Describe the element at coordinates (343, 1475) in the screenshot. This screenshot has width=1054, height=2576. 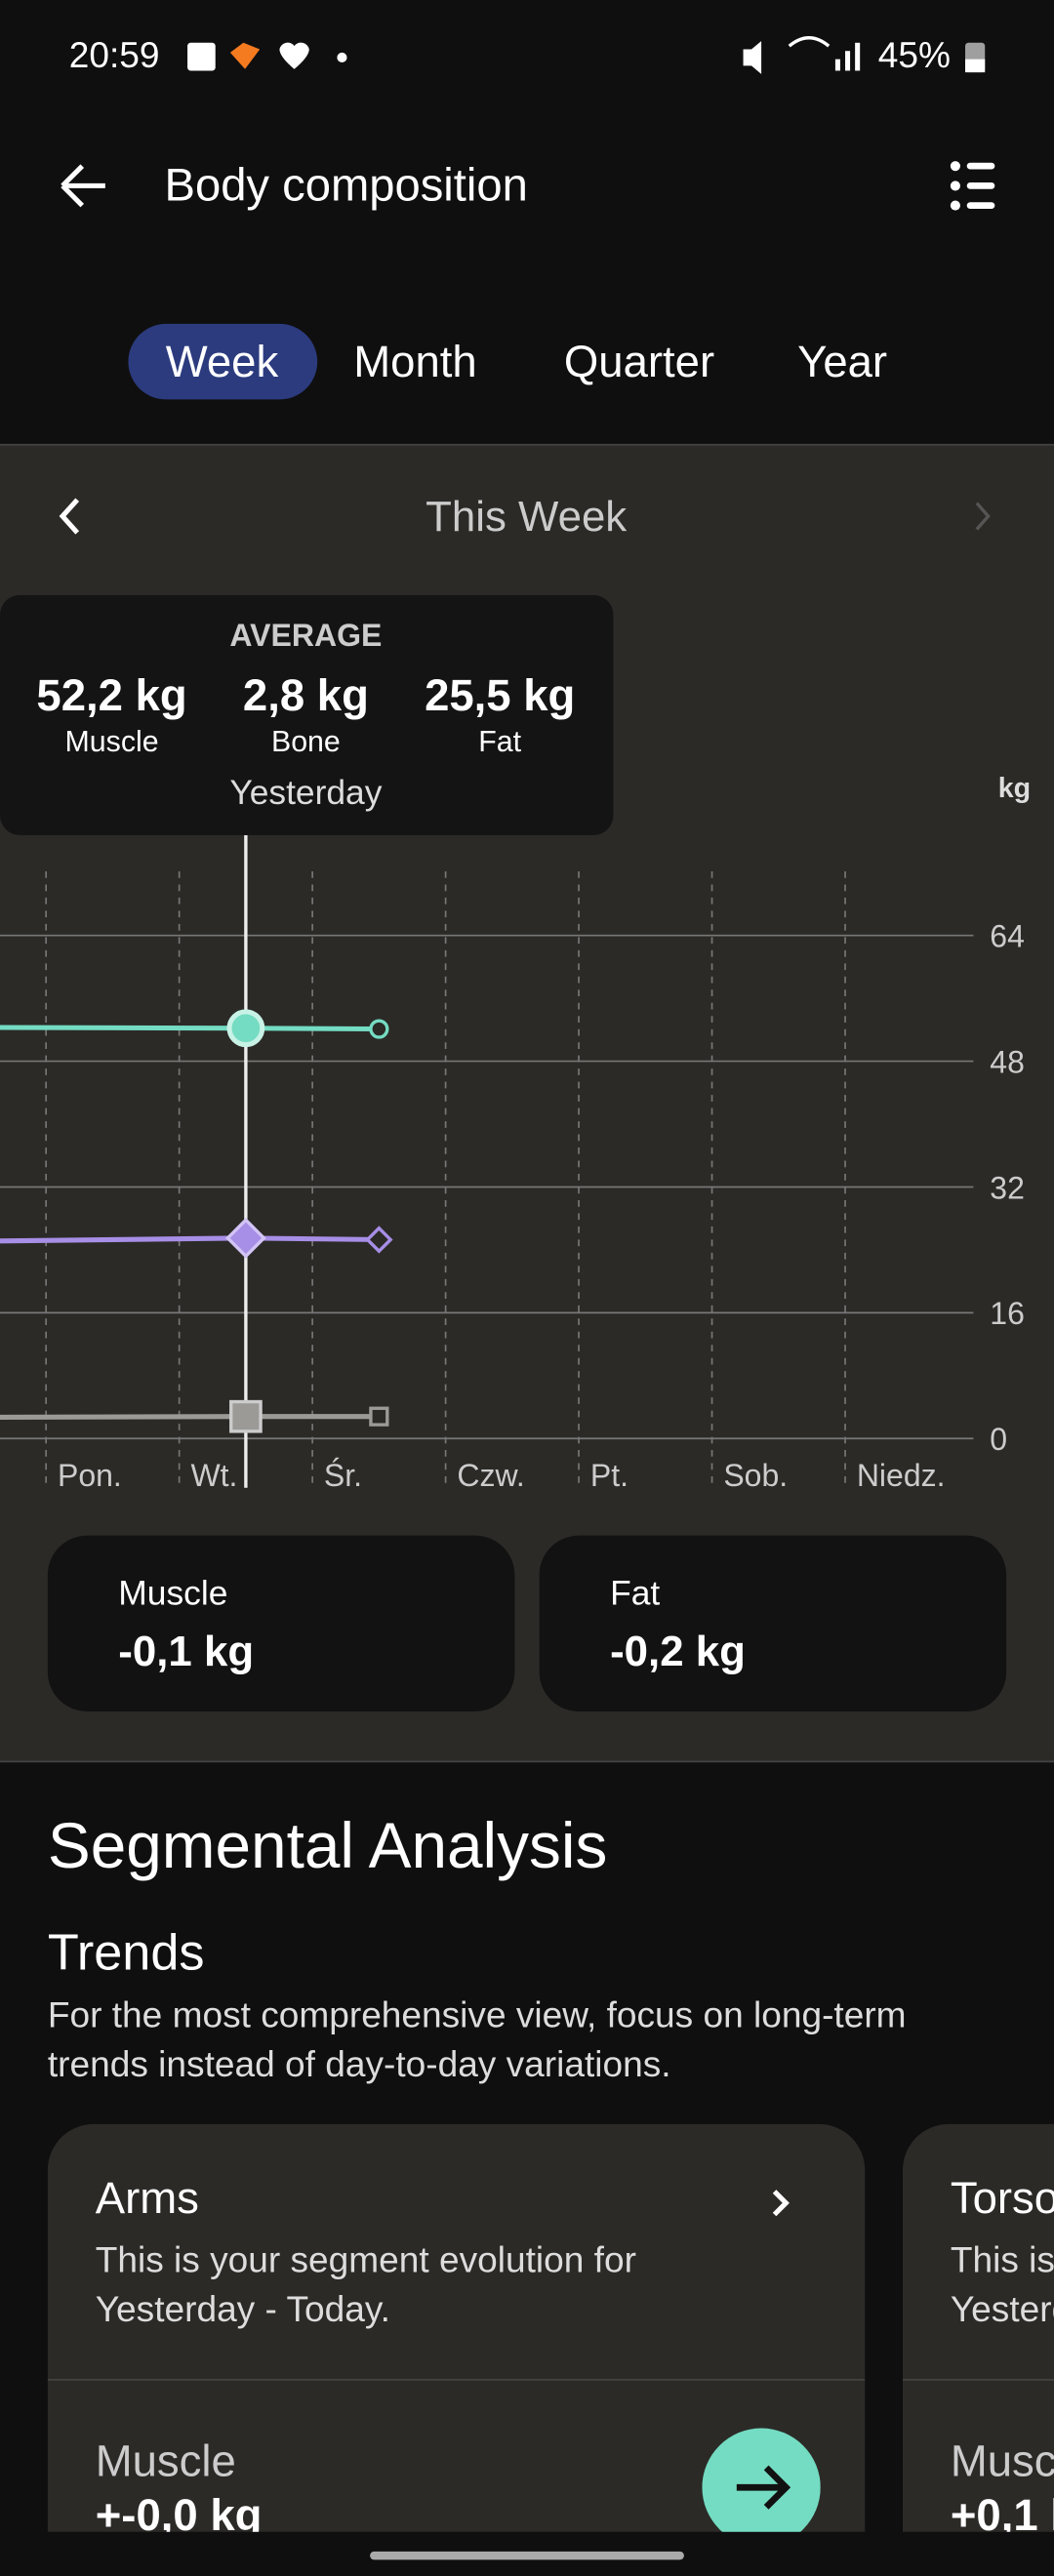
I see `x-tick-label: Śr.` at that location.